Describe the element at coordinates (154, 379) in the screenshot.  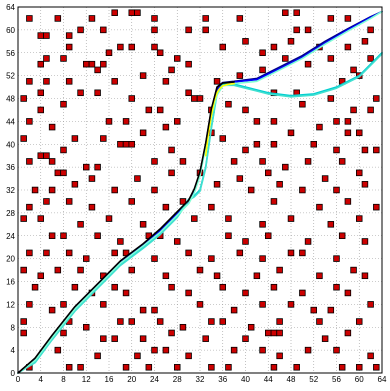
I see `x-tick-label: 24` at that location.